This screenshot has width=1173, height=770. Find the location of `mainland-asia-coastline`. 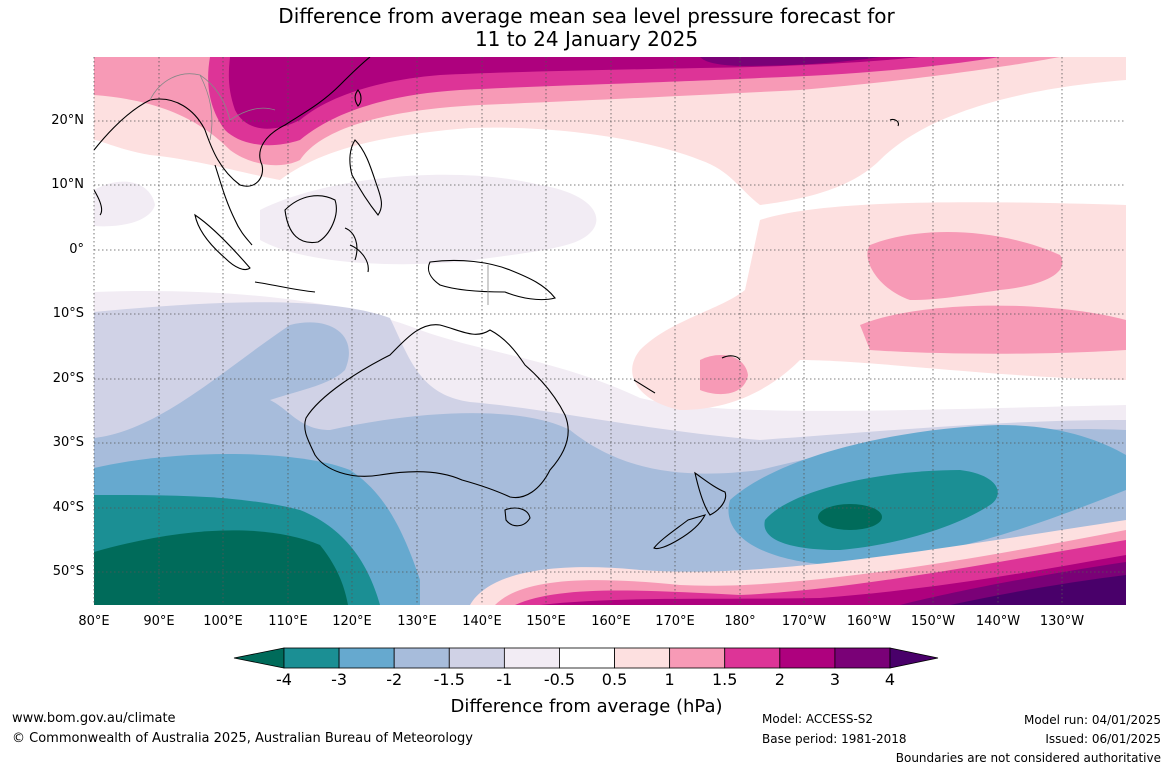

mainland-asia-coastline is located at coordinates (232, 122).